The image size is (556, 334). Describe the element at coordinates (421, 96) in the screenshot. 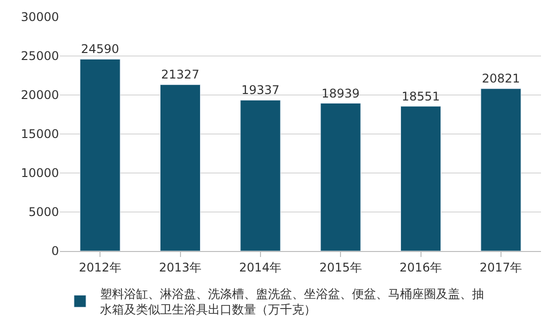

I see `data-label: 18551` at that location.